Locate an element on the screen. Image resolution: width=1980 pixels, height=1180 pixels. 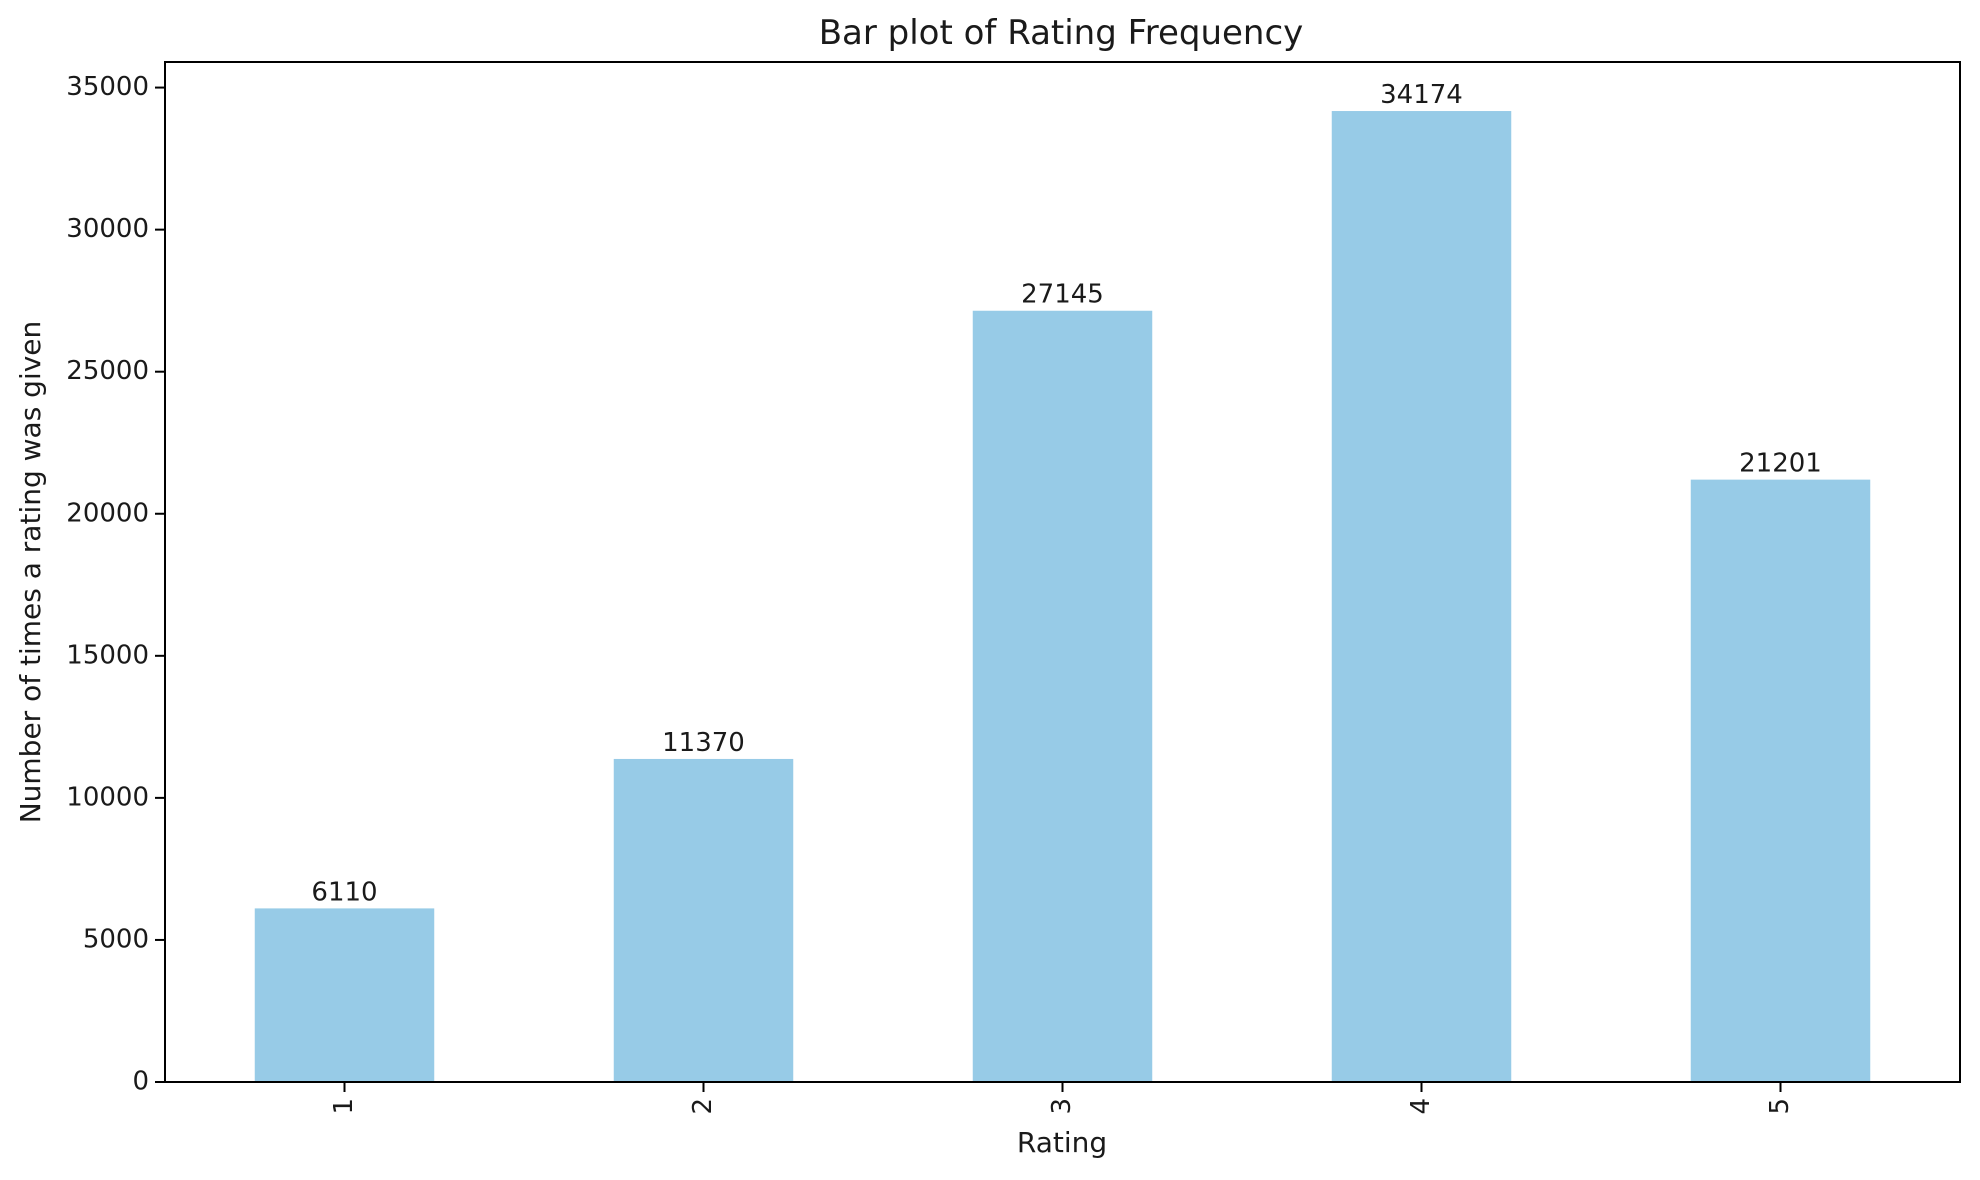
x-axis-label: Rating is located at coordinates (1062, 1142).